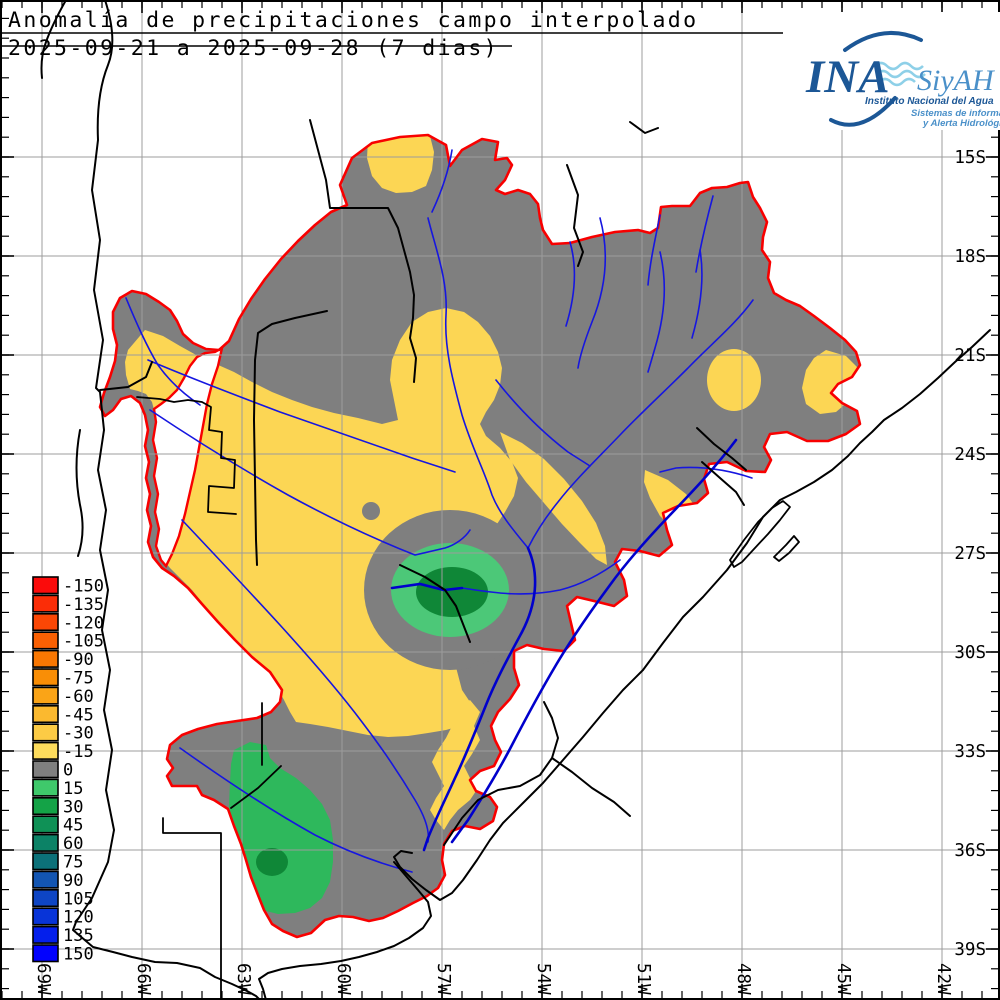 Image resolution: width=1000 pixels, height=1000 pixels. Describe the element at coordinates (78, 752) in the screenshot. I see `legend-value: -15` at that location.